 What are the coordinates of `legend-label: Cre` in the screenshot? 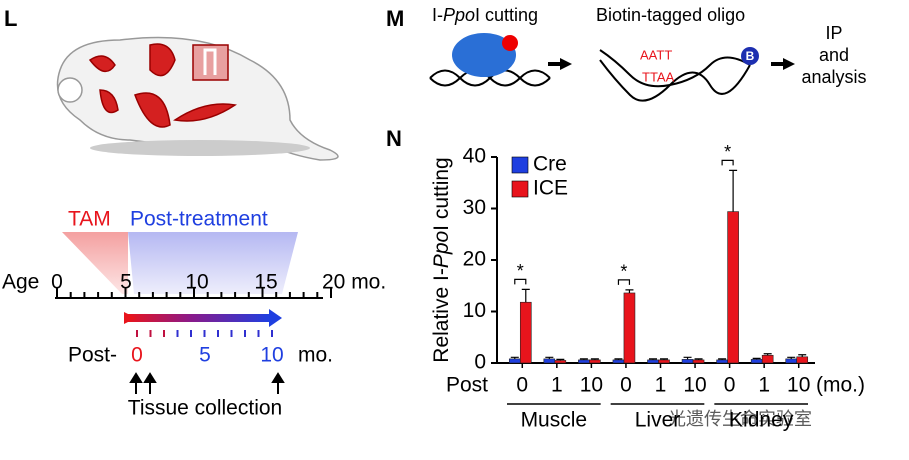 It's located at (550, 164).